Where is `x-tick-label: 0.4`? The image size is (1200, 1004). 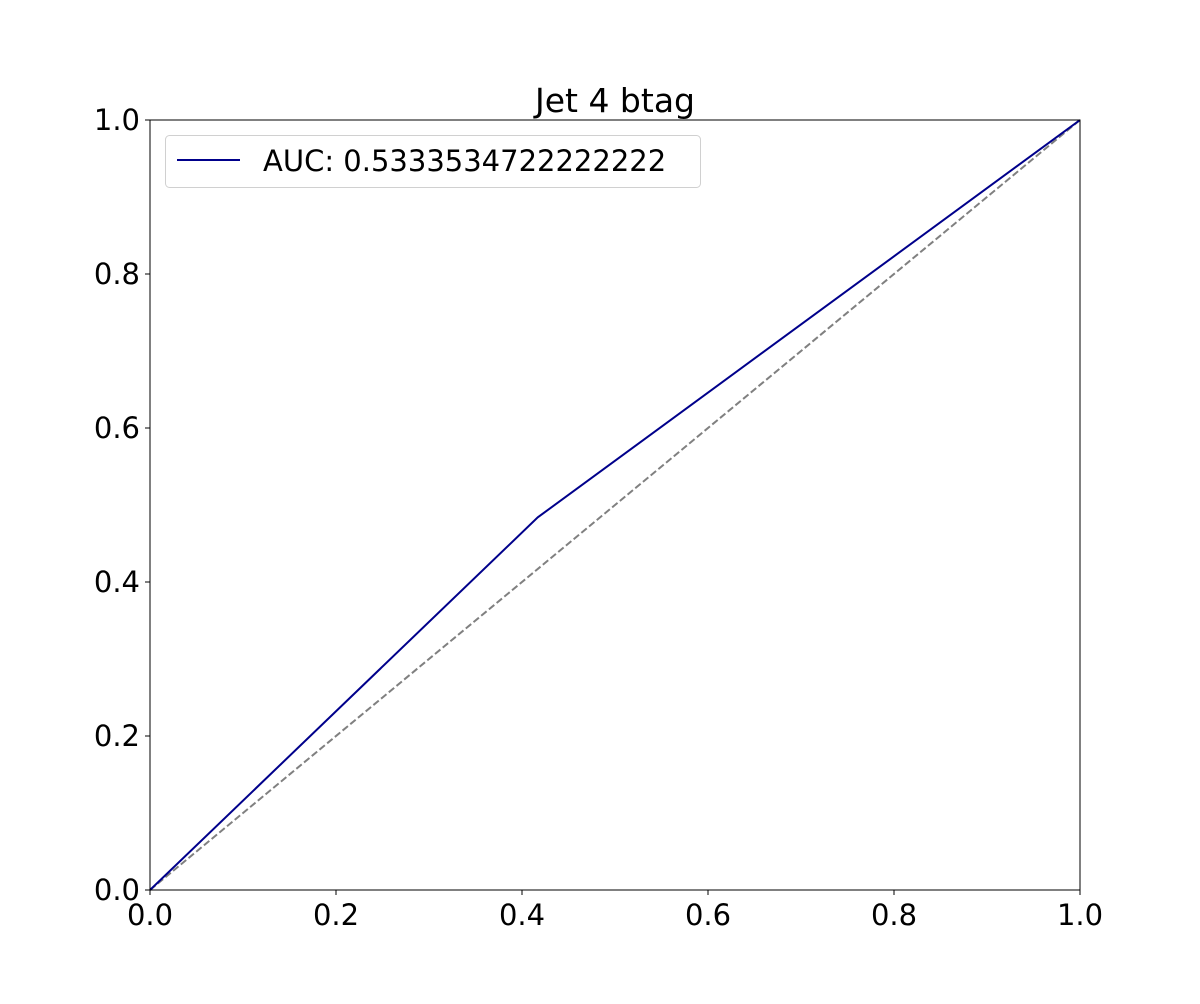
x-tick-label: 0.4 is located at coordinates (522, 915).